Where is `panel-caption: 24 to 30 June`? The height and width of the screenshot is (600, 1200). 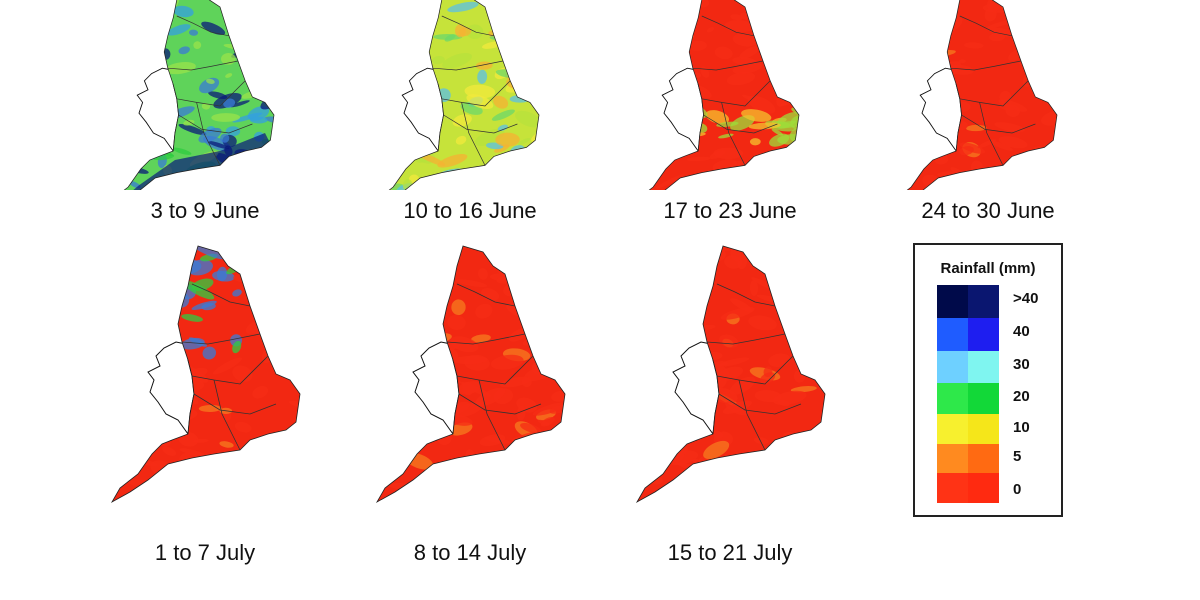 panel-caption: 24 to 30 June is located at coordinates (988, 210).